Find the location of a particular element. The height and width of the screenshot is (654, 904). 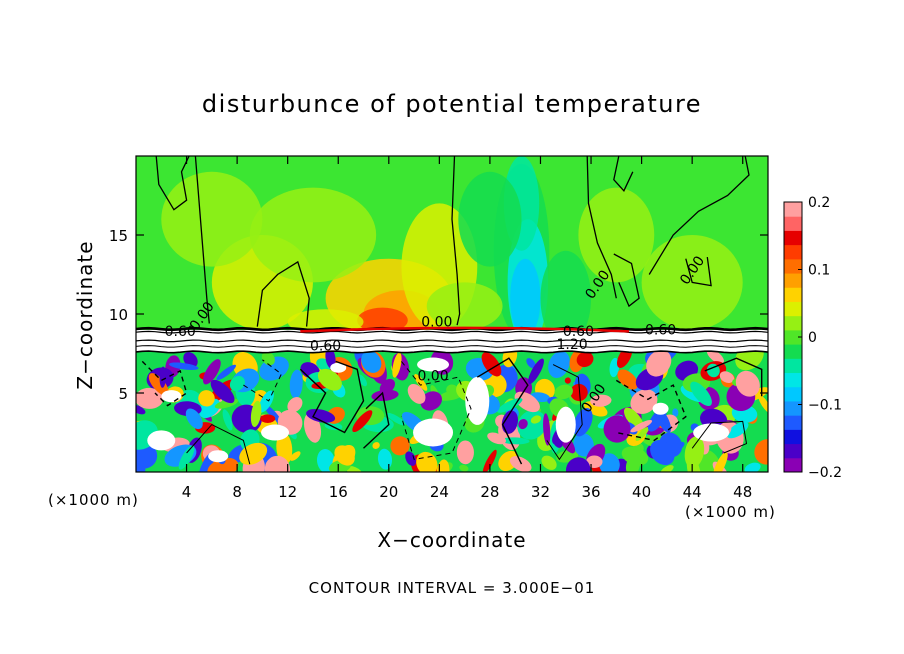

contour-label: 1.20 is located at coordinates (571, 345).